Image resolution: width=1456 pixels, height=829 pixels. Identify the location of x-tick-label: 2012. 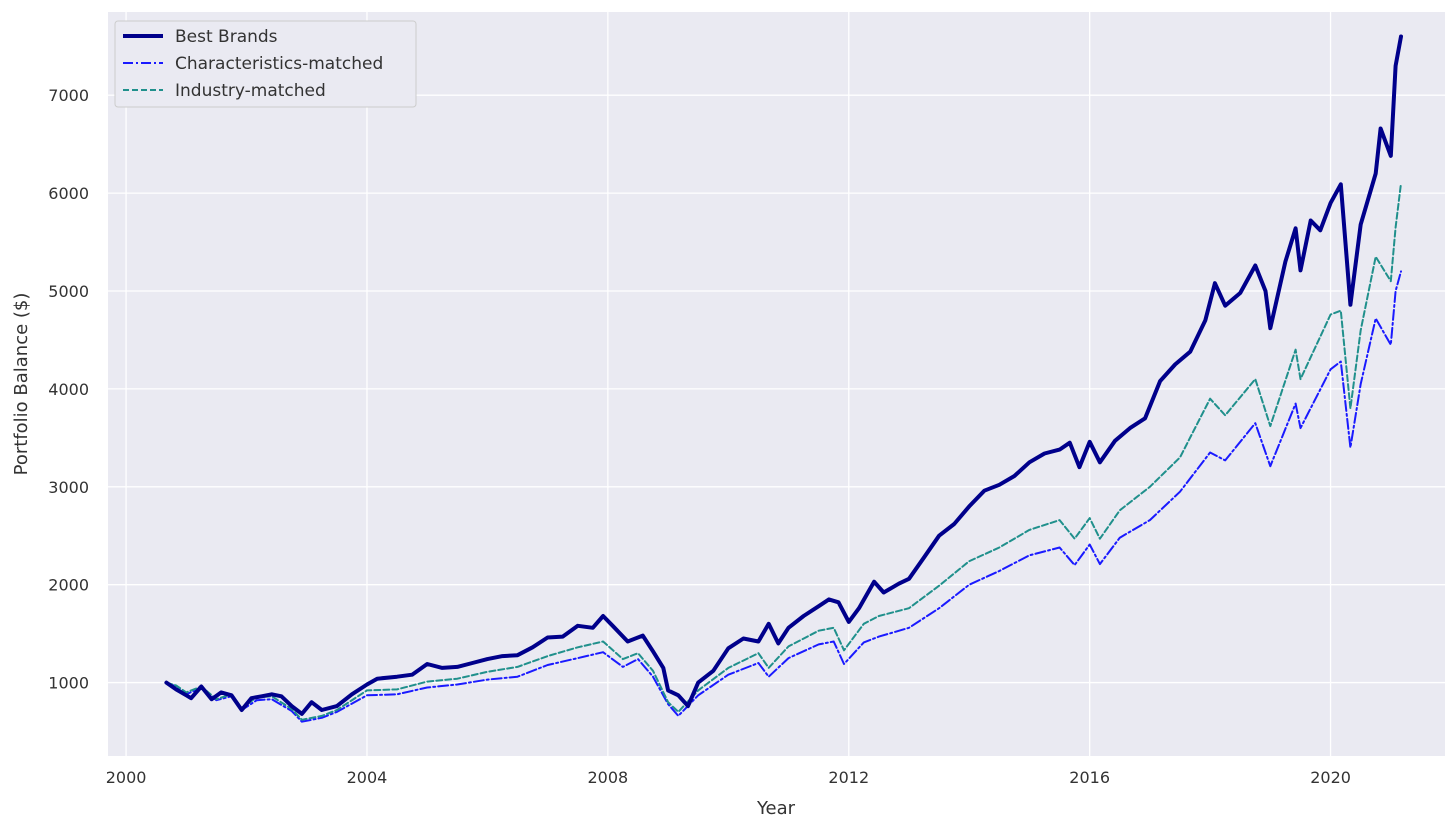
(848, 777).